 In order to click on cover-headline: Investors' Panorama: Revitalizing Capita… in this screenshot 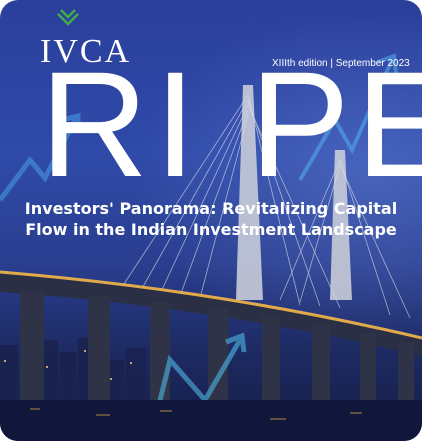, I will do `click(211, 219)`.